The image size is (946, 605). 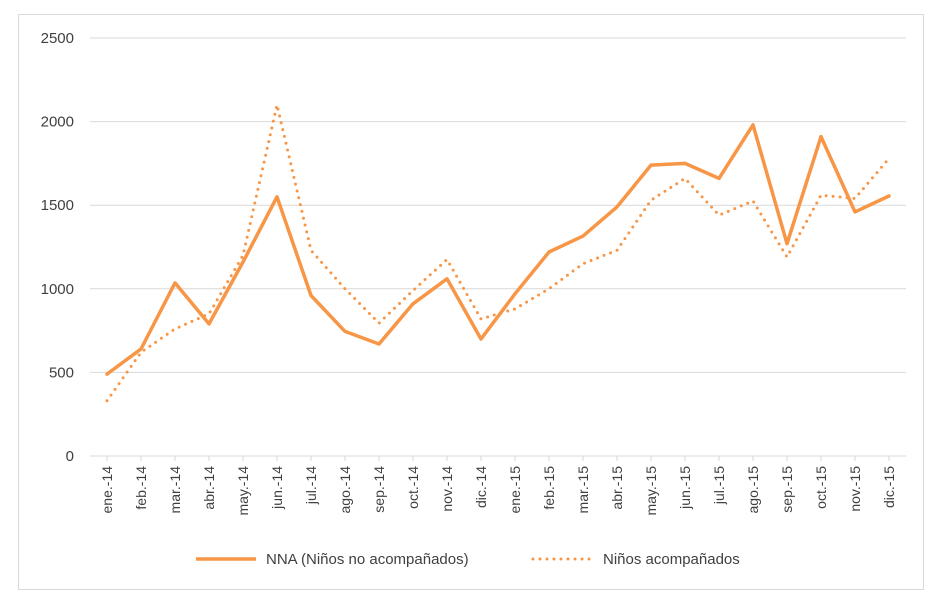 What do you see at coordinates (787, 489) in the screenshot?
I see `x-tick-label: sep.-15` at bounding box center [787, 489].